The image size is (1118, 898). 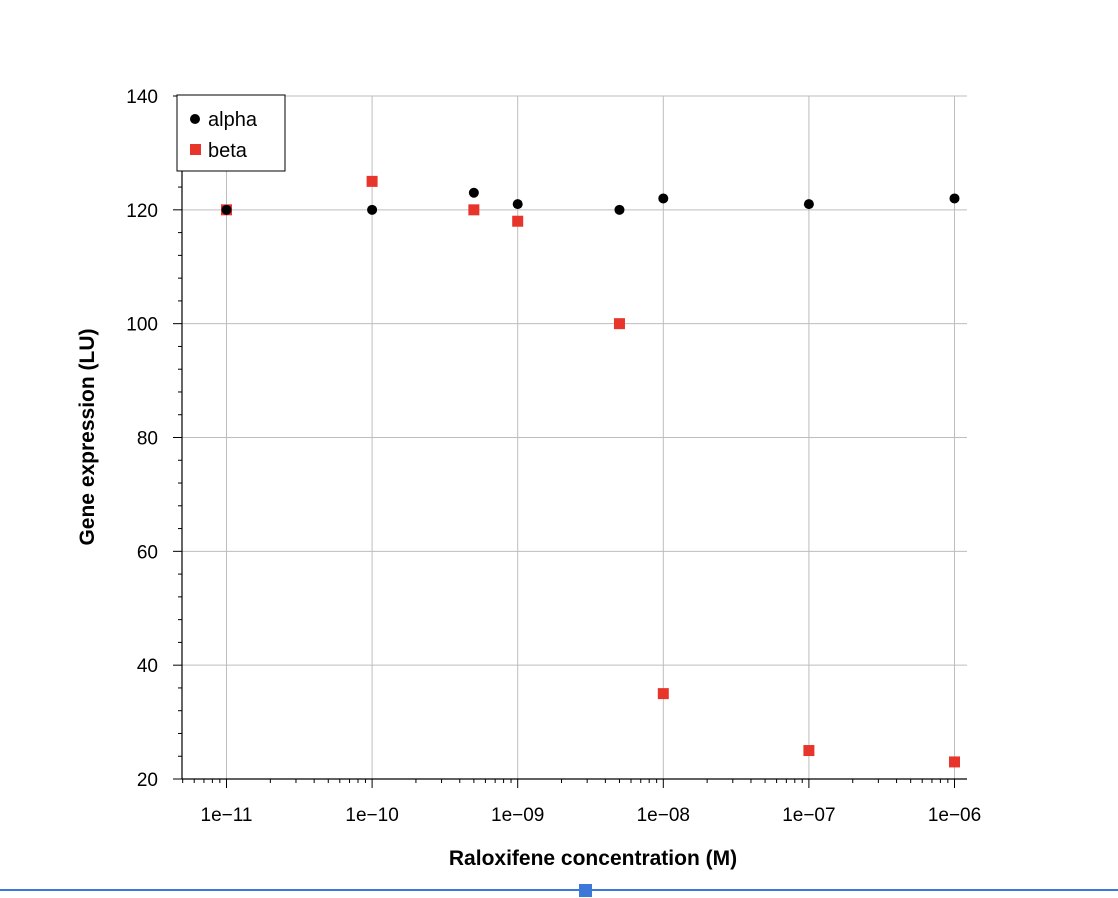 I want to click on y-tick-label: 40, so click(x=147, y=666).